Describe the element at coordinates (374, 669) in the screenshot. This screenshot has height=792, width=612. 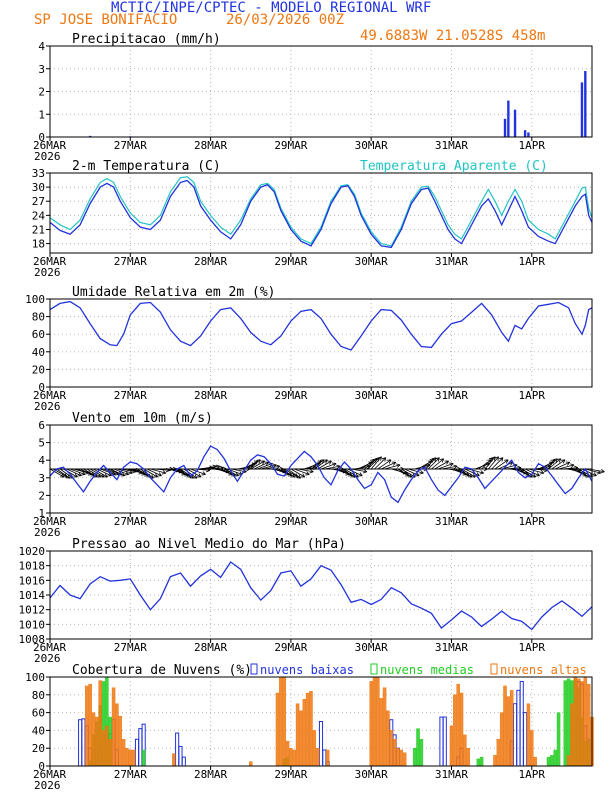
I see `cloud-legend-swatch` at that location.